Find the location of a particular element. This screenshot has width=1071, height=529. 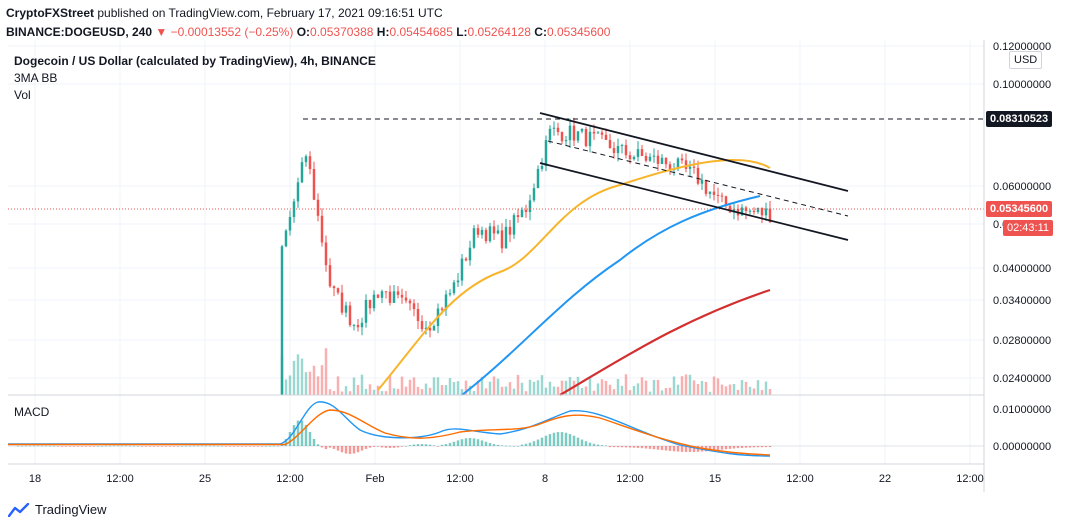

change-value: ▼ −0.00013552 (−0.25%) is located at coordinates (224, 32).